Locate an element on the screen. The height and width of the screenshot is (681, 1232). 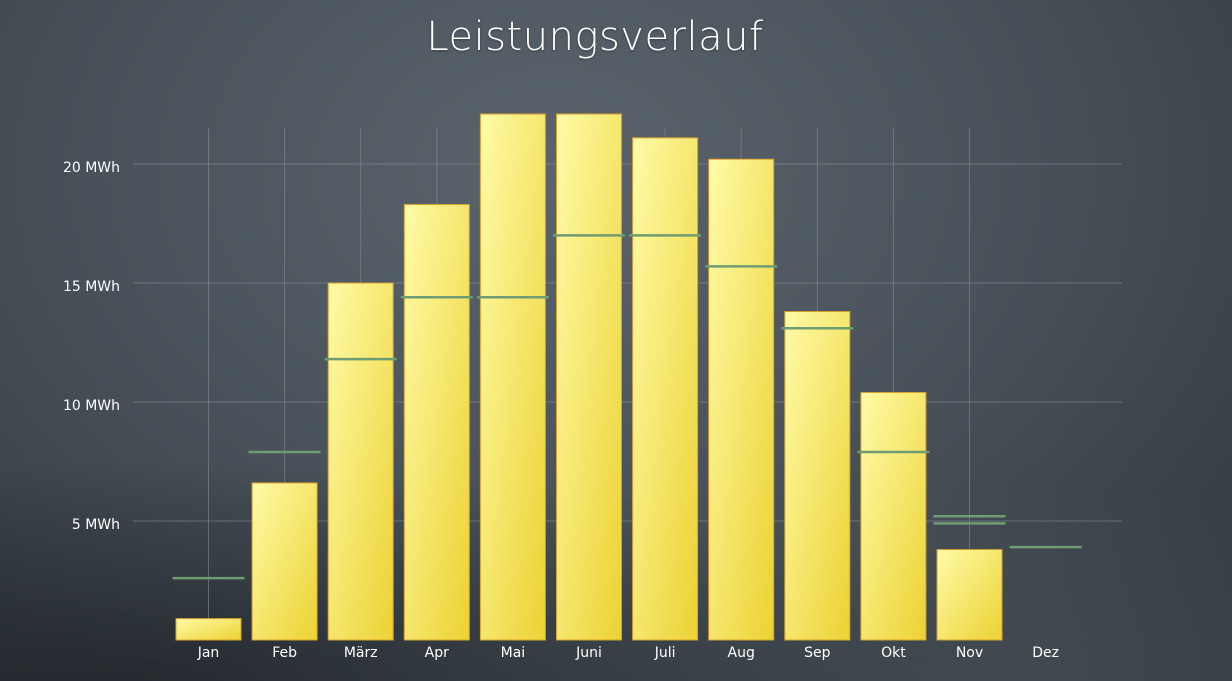
bar-nov is located at coordinates (969, 595).